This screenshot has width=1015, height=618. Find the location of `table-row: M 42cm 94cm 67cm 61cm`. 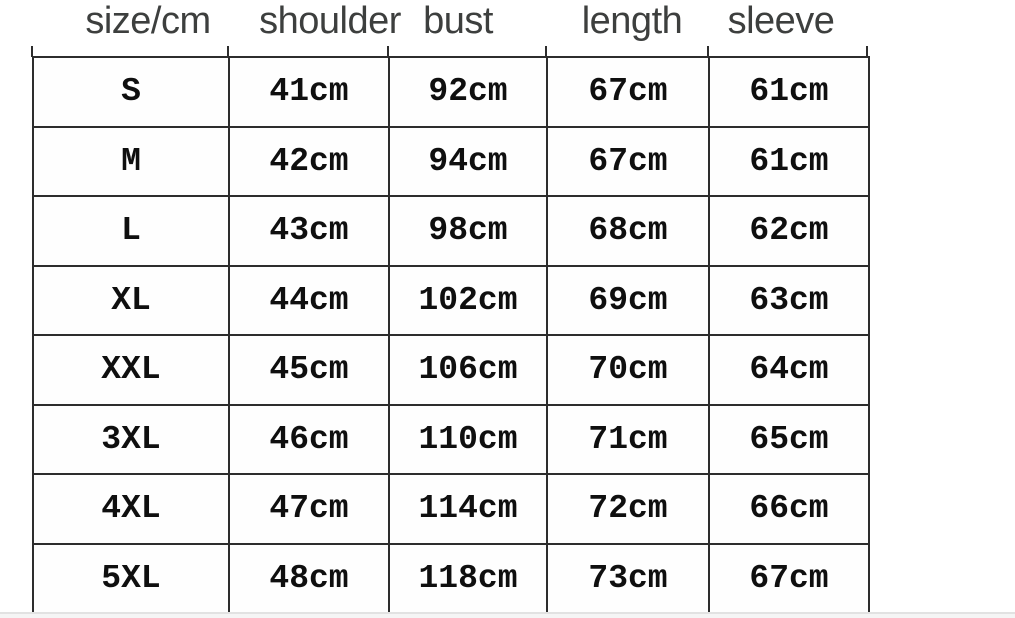

table-row: M 42cm 94cm 67cm 61cm is located at coordinates (451, 161).